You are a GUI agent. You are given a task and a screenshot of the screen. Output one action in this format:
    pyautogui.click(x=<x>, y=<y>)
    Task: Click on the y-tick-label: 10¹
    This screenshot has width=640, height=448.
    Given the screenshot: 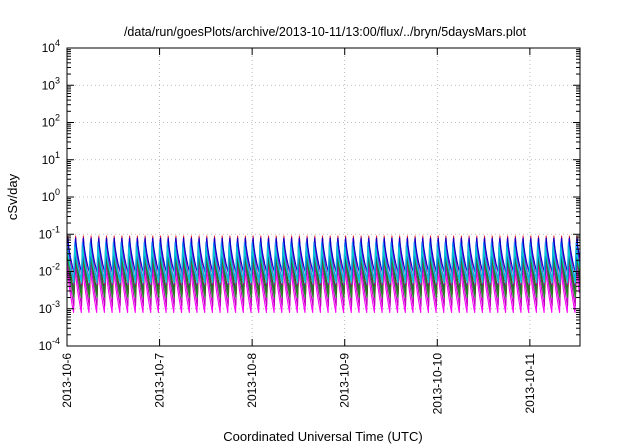 What is the action you would take?
    pyautogui.click(x=51, y=158)
    